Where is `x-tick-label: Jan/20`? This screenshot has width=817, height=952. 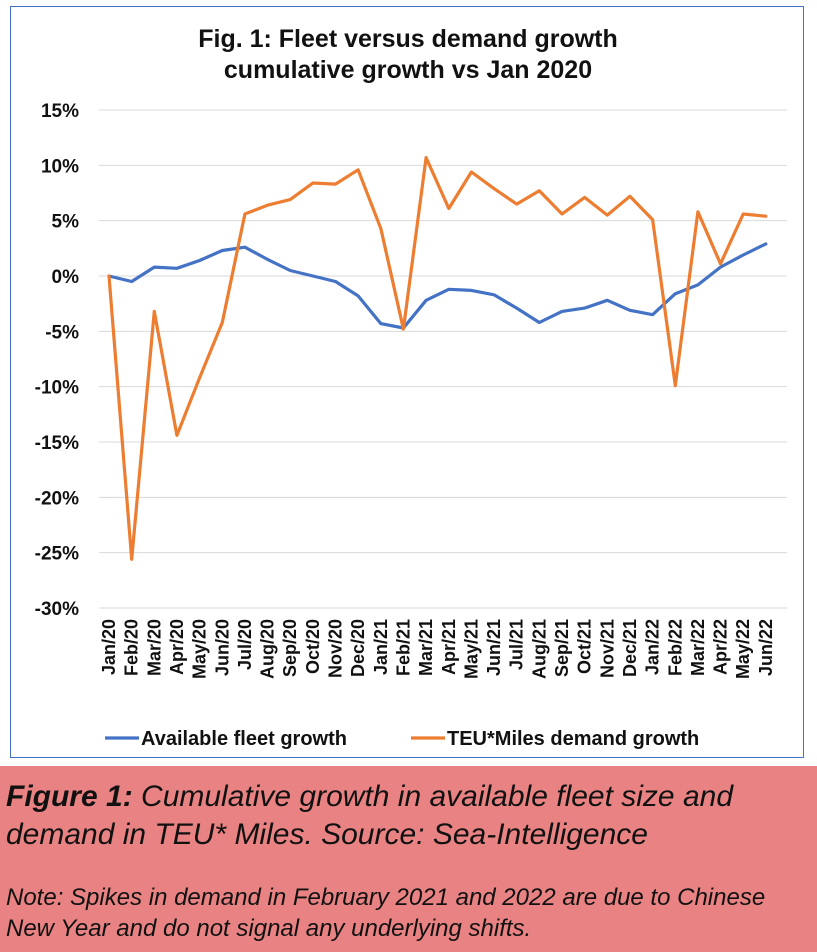
x-tick-label: Jan/20 is located at coordinates (109, 647).